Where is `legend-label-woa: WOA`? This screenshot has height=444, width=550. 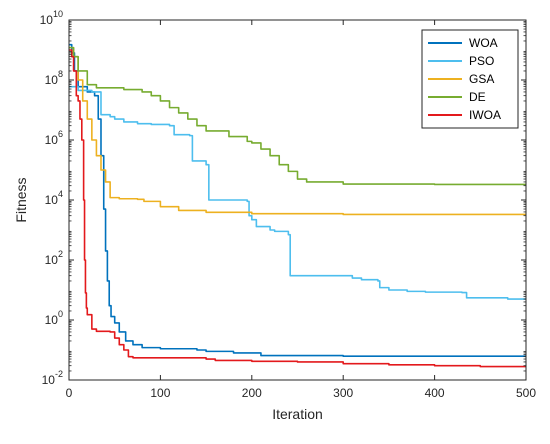 legend-label-woa: WOA is located at coordinates (483, 43).